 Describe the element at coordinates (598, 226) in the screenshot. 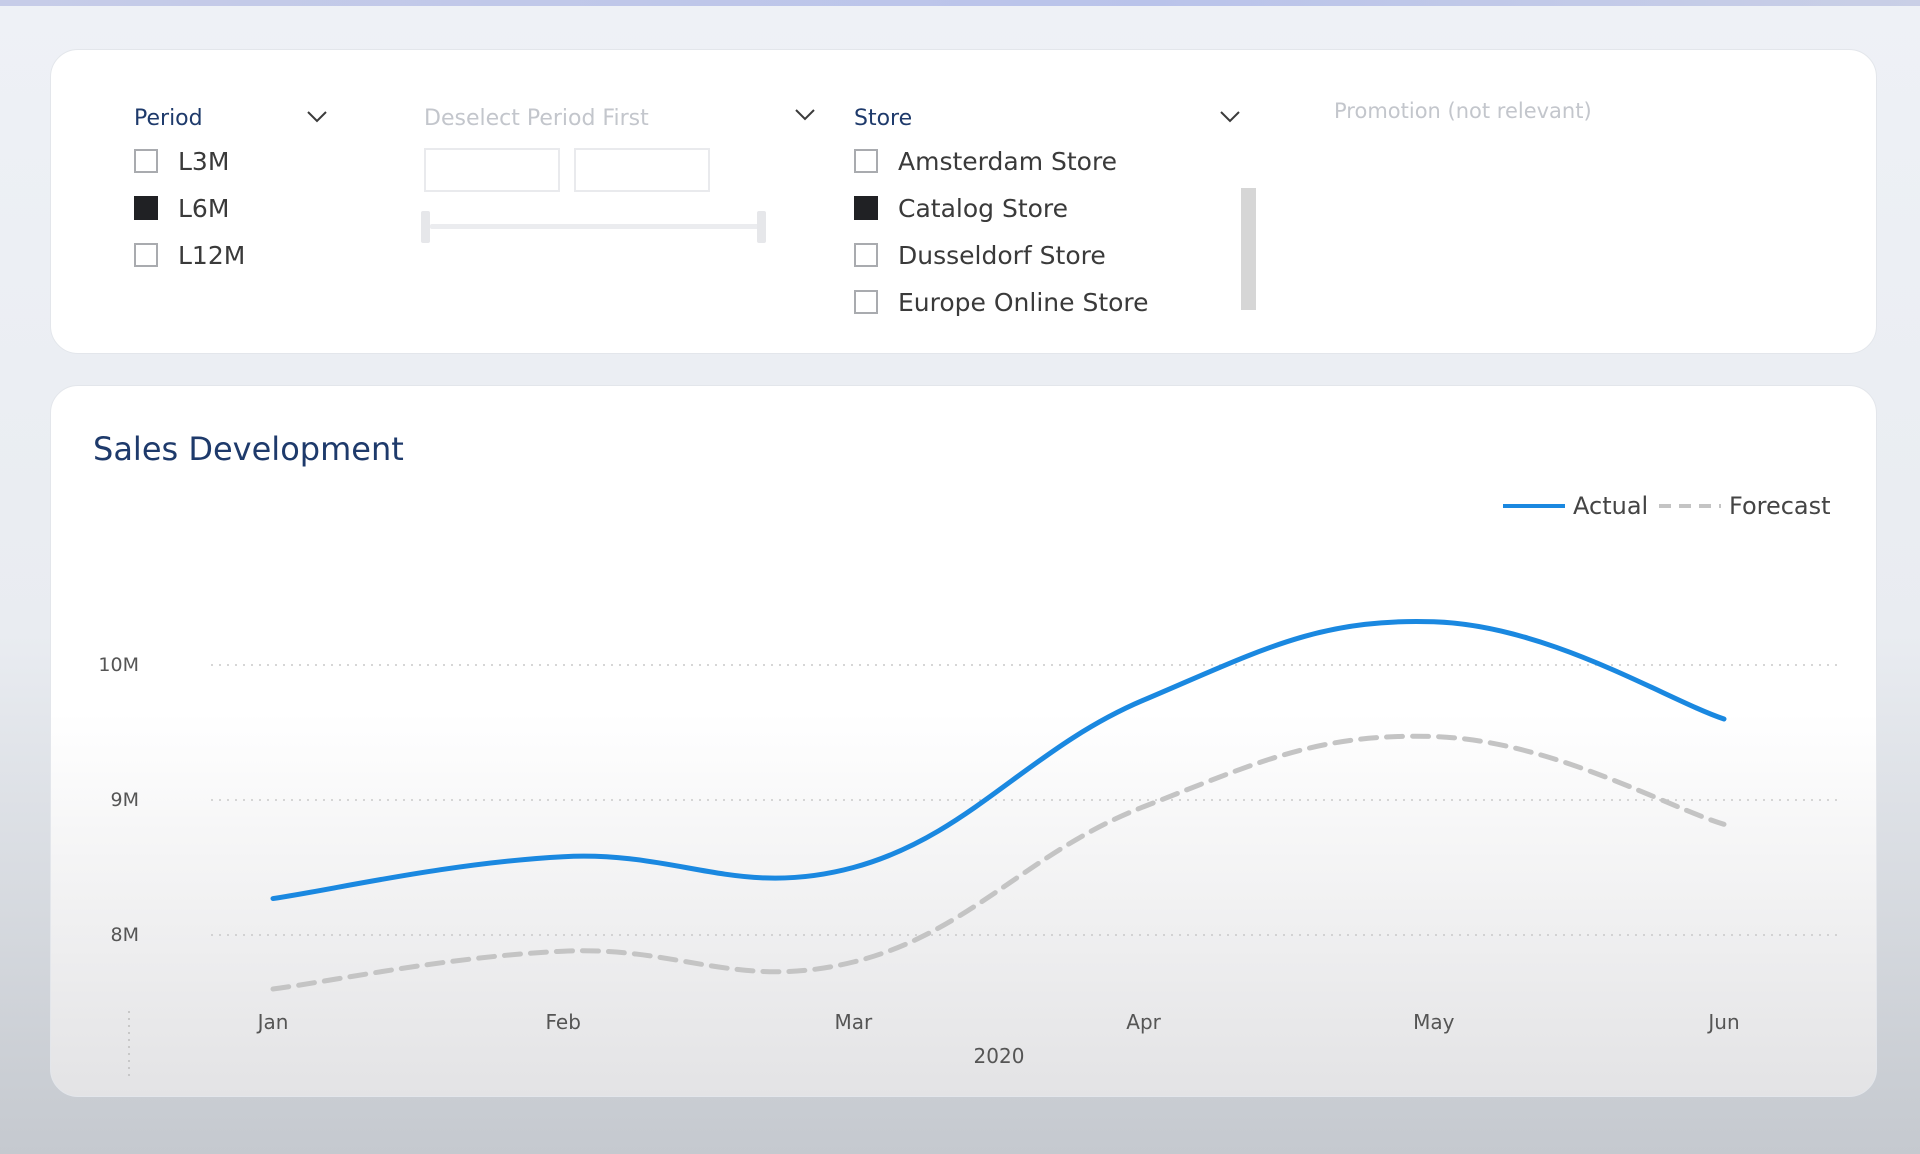

I see `range-slider-track` at that location.